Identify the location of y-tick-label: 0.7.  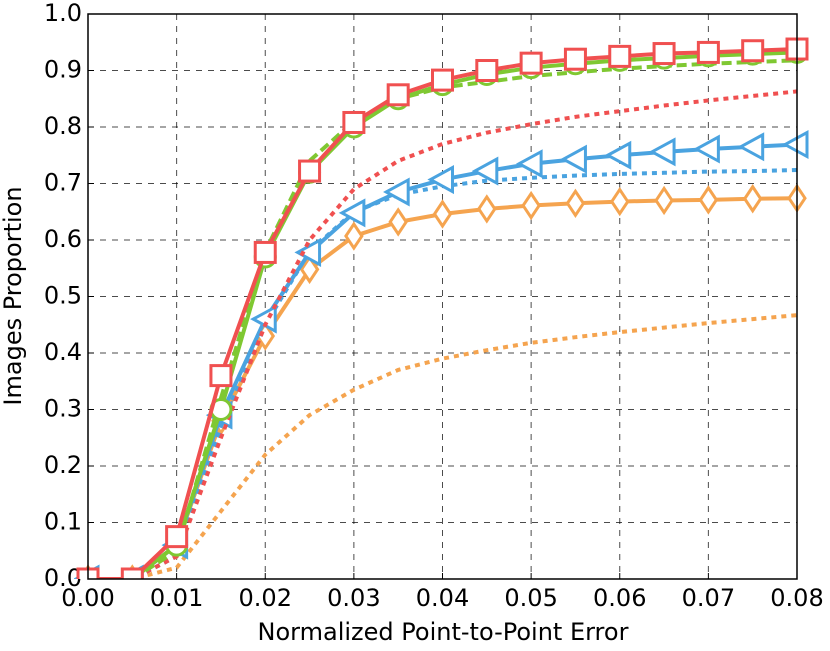
(63, 183).